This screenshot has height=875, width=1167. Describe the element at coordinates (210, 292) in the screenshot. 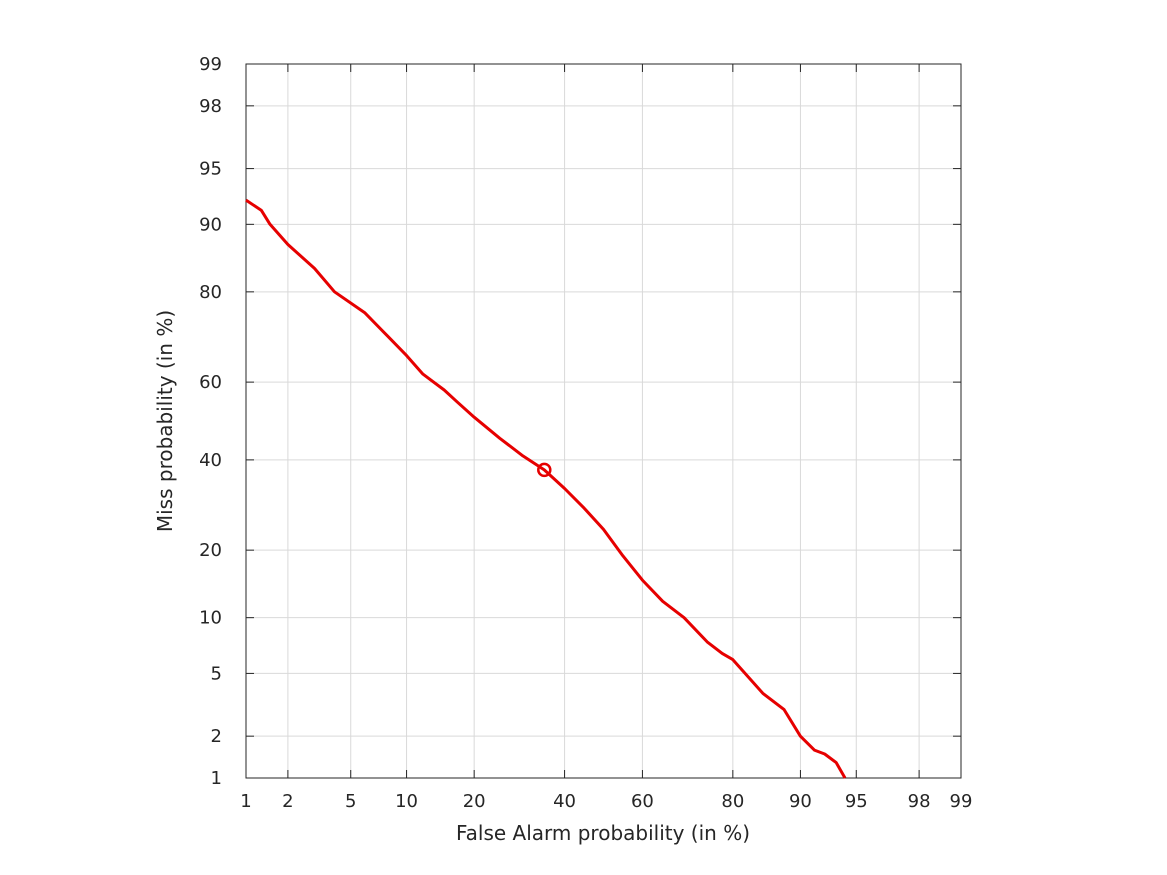

I see `y-tick-label: 80` at that location.